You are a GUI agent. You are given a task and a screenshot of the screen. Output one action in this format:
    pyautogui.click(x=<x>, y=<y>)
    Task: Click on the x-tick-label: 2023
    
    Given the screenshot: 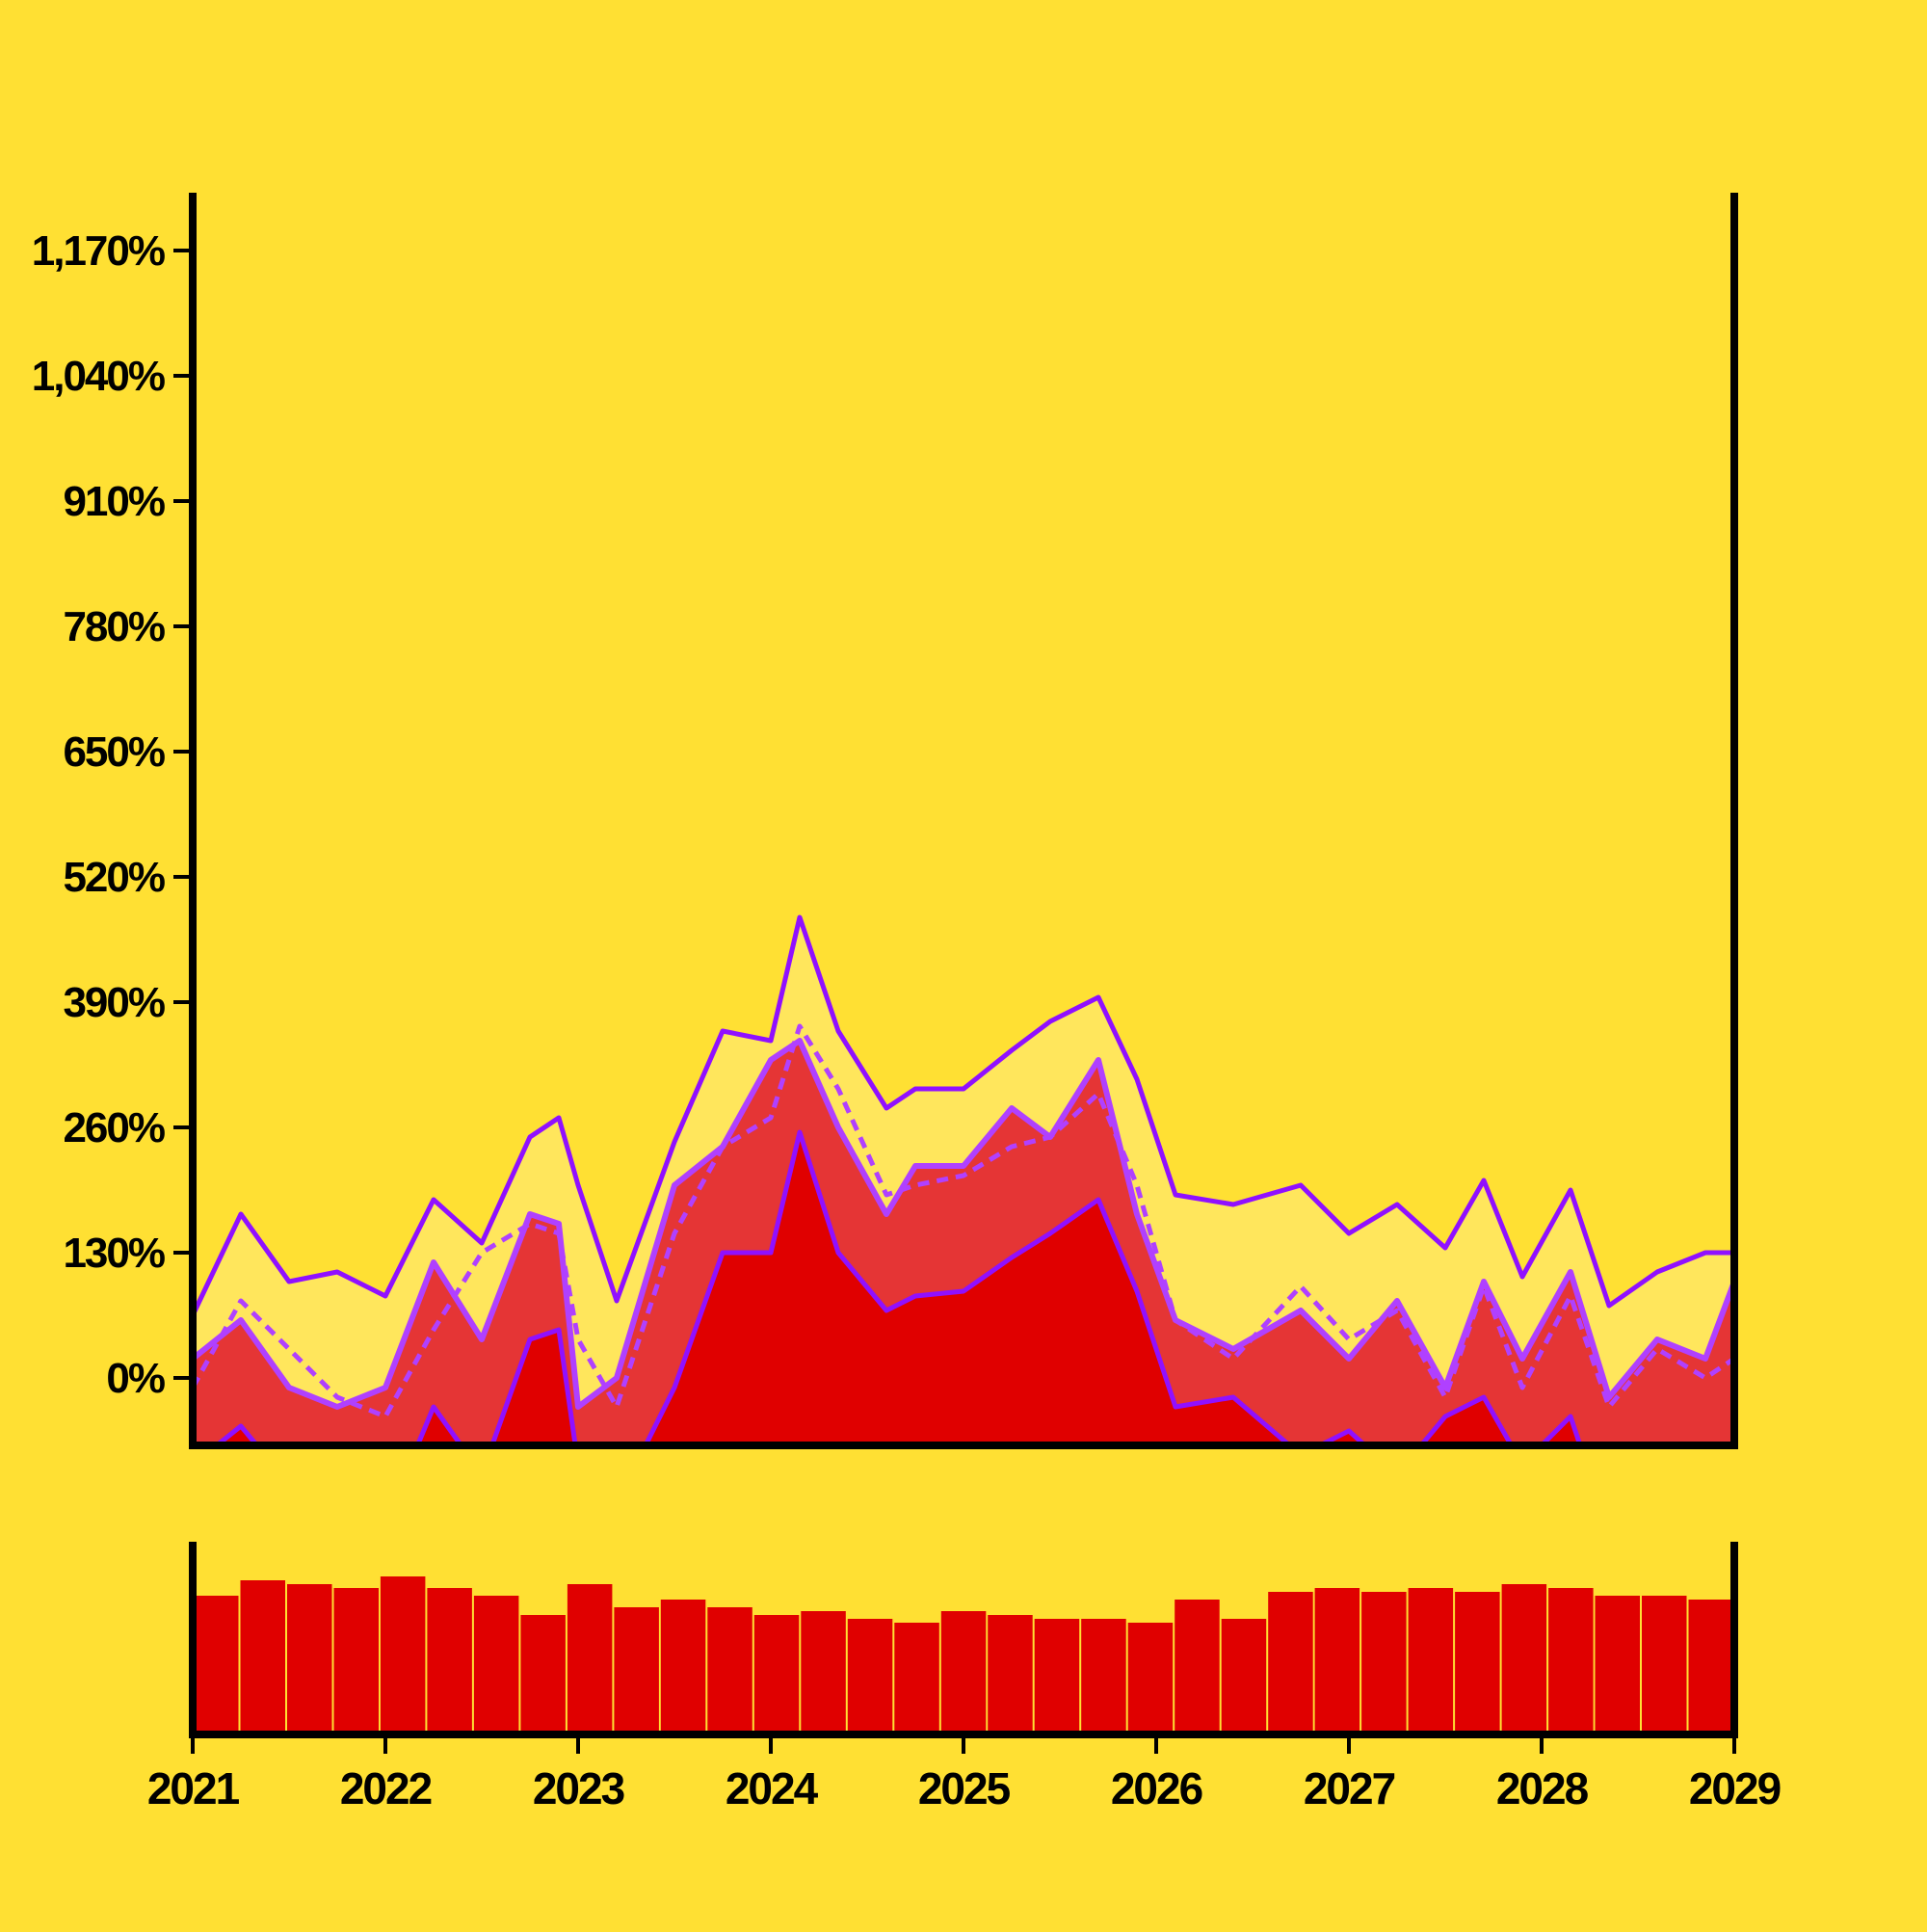 What is the action you would take?
    pyautogui.click(x=578, y=1788)
    